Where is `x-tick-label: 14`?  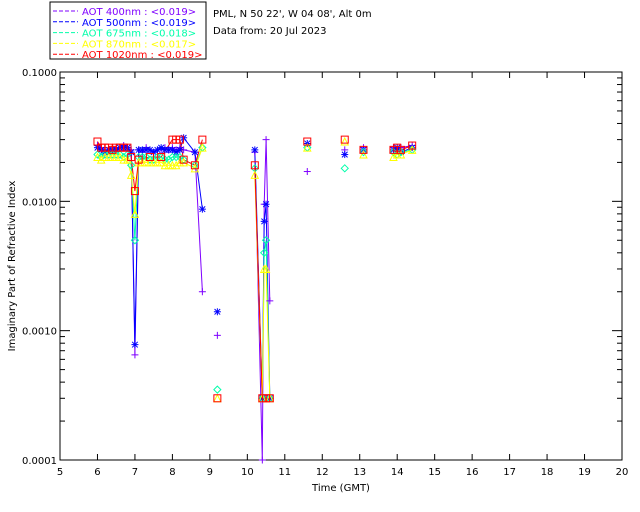
x-tick-label: 14 is located at coordinates (397, 472).